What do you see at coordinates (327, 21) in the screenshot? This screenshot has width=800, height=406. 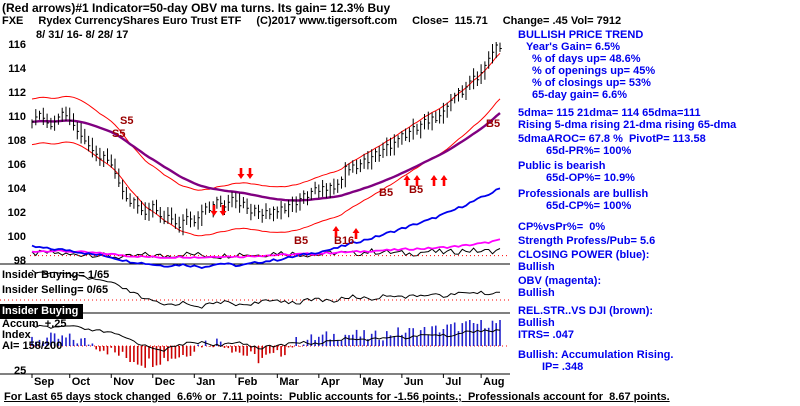 I see `copyright-text: (C)2017 www.tigersoft.com` at bounding box center [327, 21].